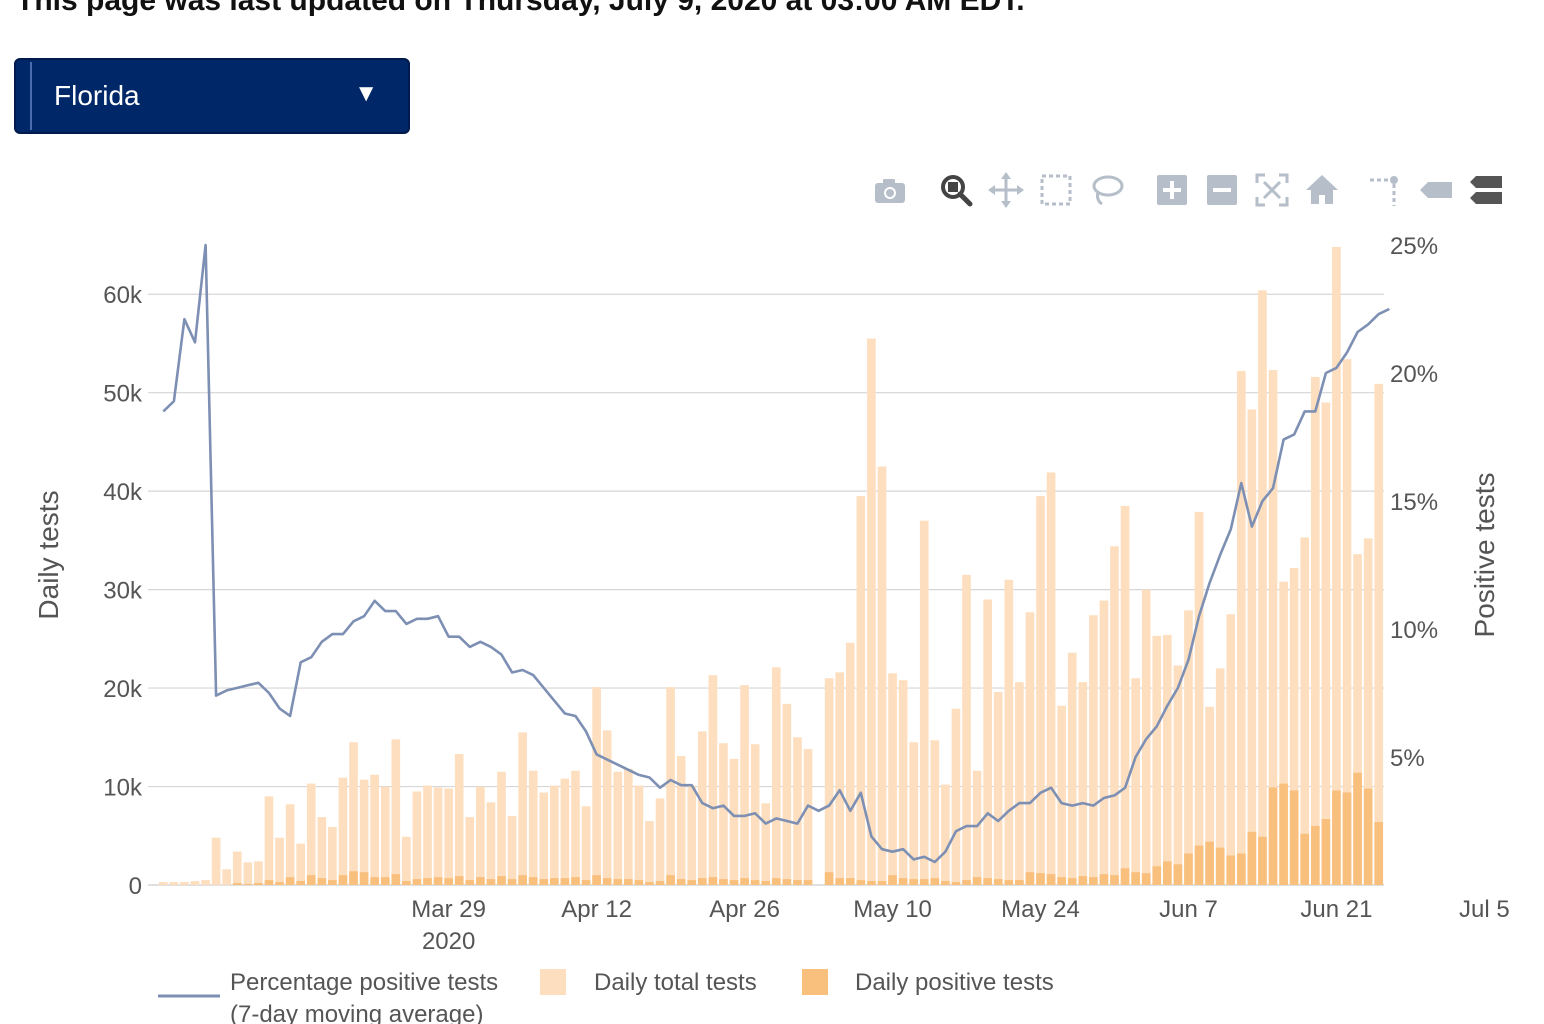  Describe the element at coordinates (954, 982) in the screenshot. I see `legend-label-positive-tests: Daily positive tests` at that location.